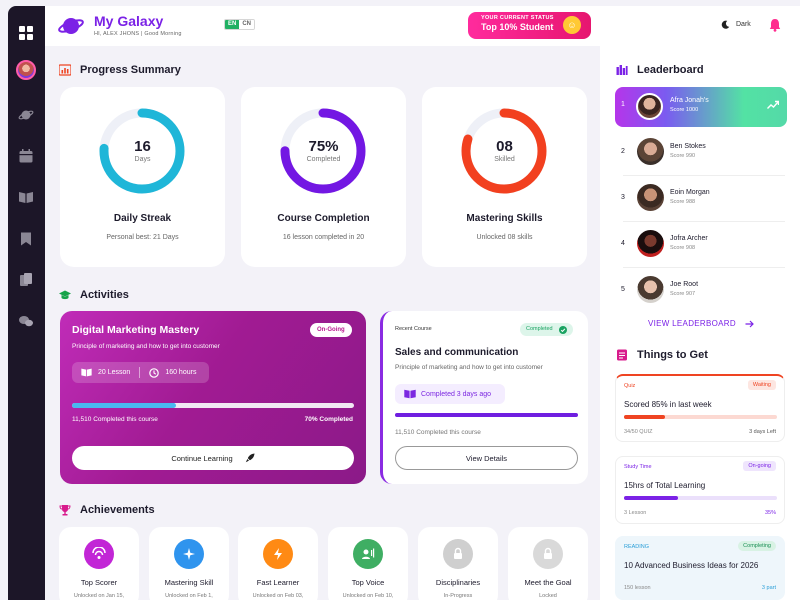  What do you see at coordinates (773, 104) in the screenshot?
I see `trending-up-icon` at bounding box center [773, 104].